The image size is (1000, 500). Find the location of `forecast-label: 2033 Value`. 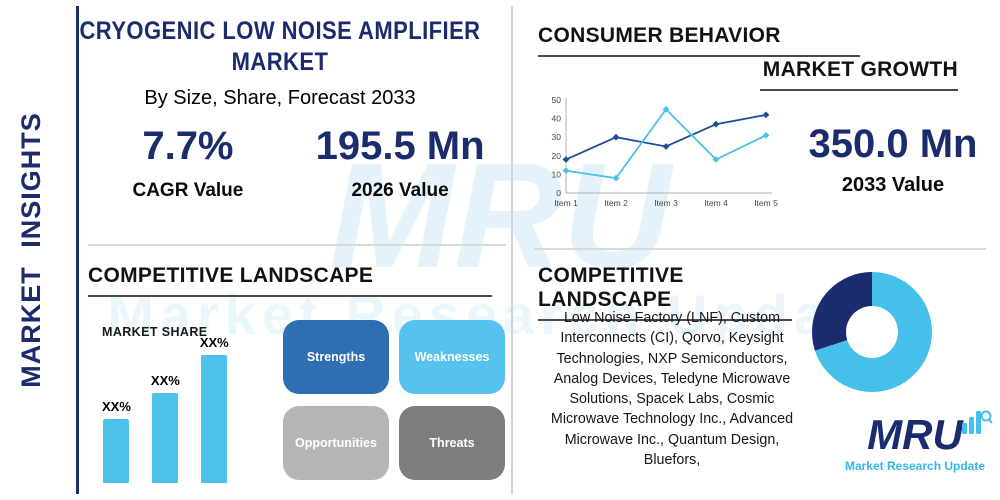

forecast-label: 2033 Value is located at coordinates (893, 185).